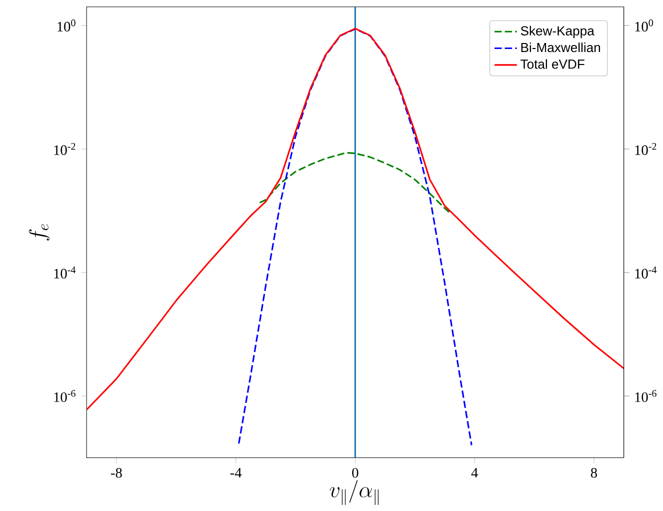  Describe the element at coordinates (552, 64) in the screenshot. I see `legend-label: Total eVDF` at that location.